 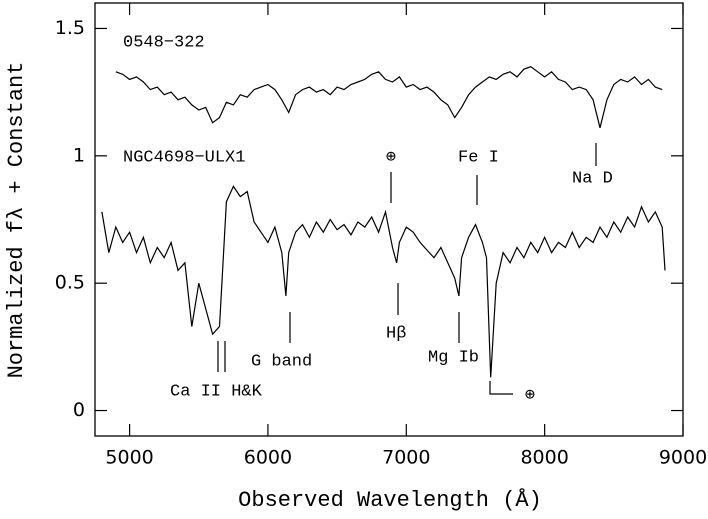 What do you see at coordinates (184, 157) in the screenshot?
I see `series-label: NGC4698−ULX1` at bounding box center [184, 157].